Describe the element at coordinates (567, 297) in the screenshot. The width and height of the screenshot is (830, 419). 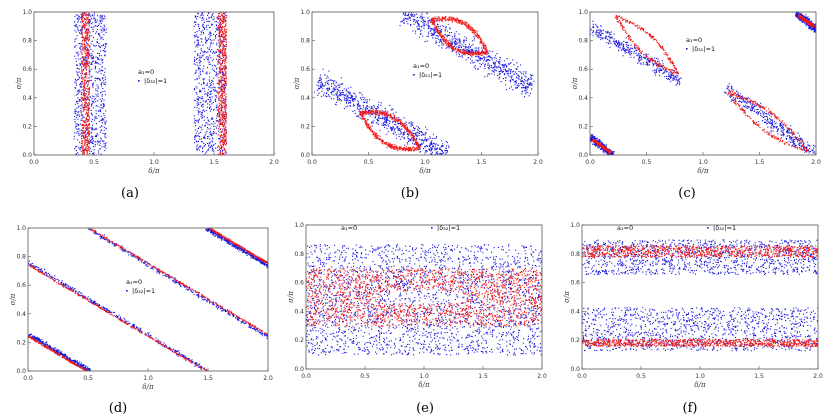
I see `yaxis-label-f: σ/π` at that location.